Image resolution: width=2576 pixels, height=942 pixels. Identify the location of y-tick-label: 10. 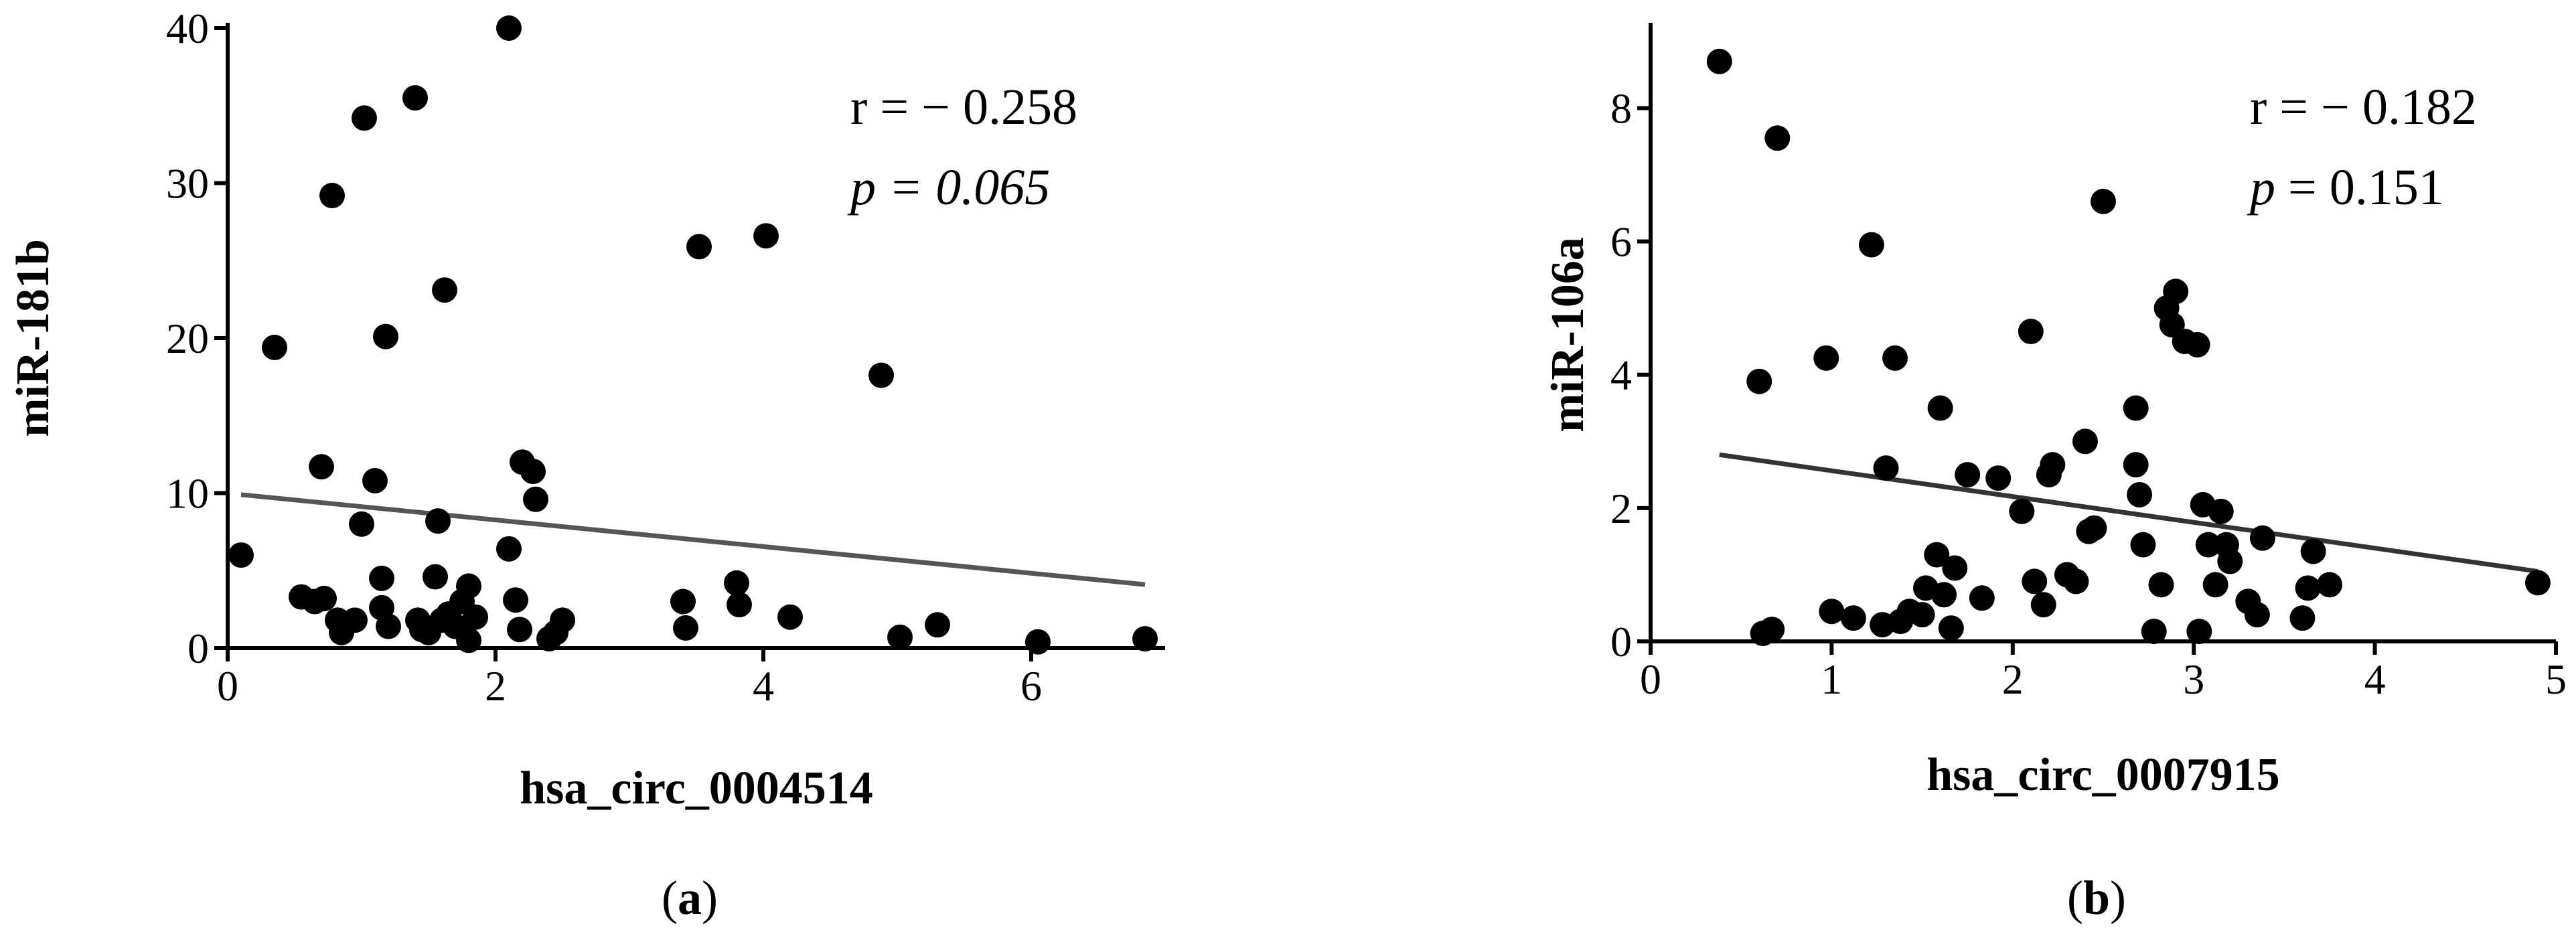
(187, 494).